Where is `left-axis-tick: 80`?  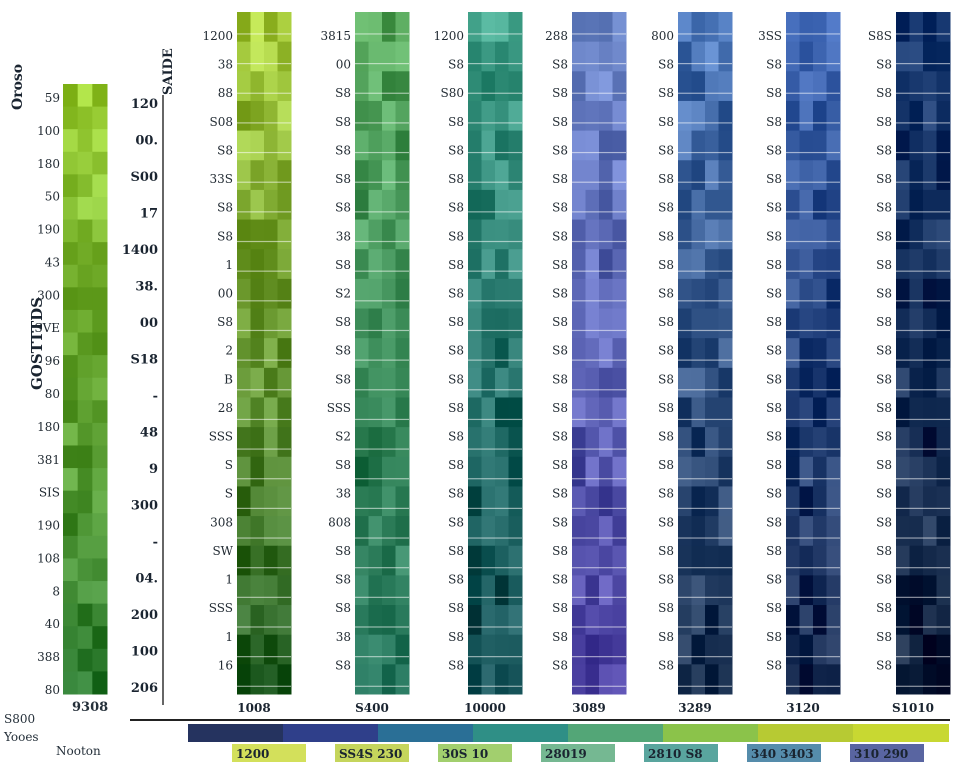 left-axis-tick: 80 is located at coordinates (52, 690).